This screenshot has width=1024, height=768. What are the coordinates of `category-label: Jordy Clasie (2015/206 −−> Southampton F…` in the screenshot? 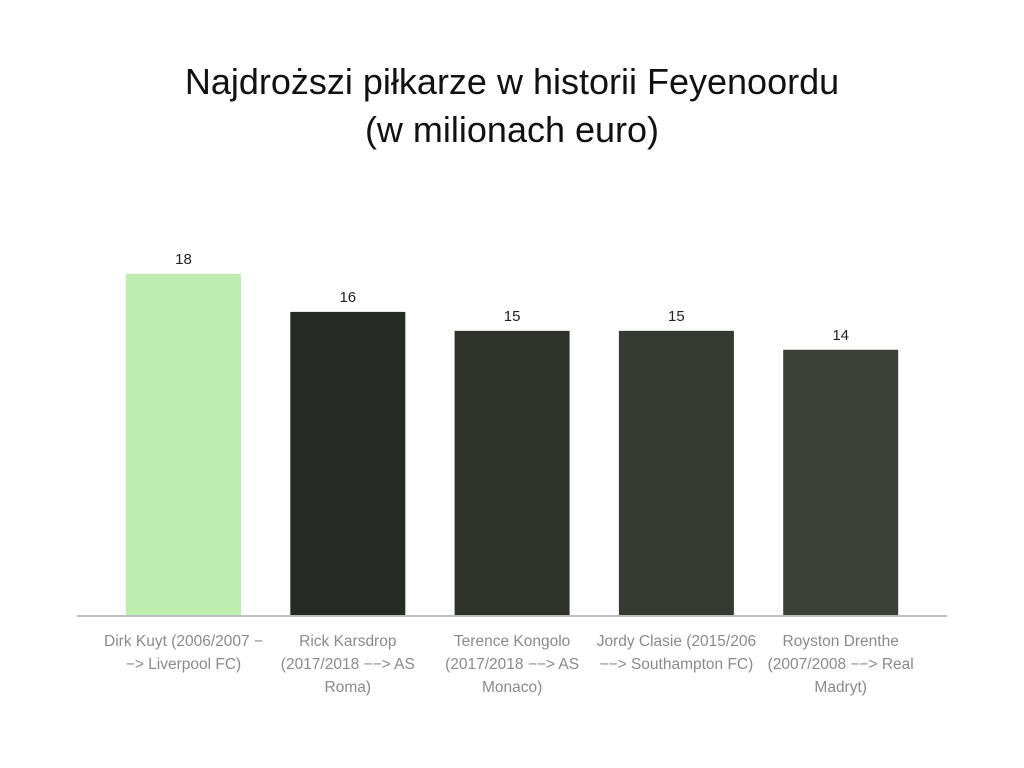 It's located at (676, 653).